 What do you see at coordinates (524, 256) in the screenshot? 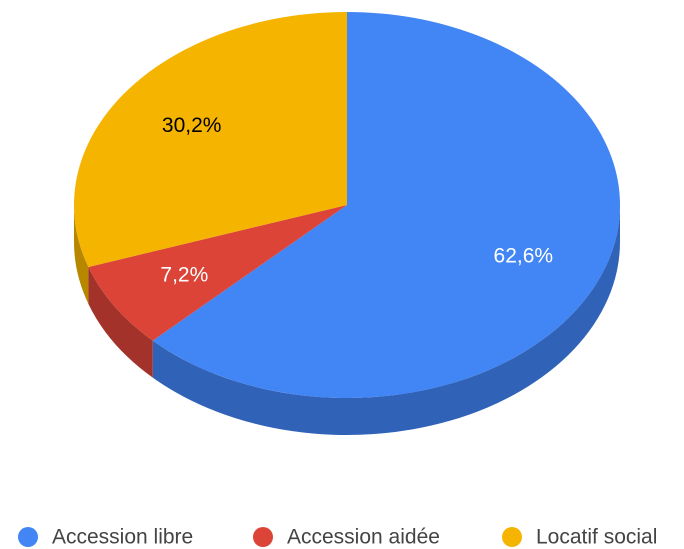
I see `data-label: 62,6%` at bounding box center [524, 256].